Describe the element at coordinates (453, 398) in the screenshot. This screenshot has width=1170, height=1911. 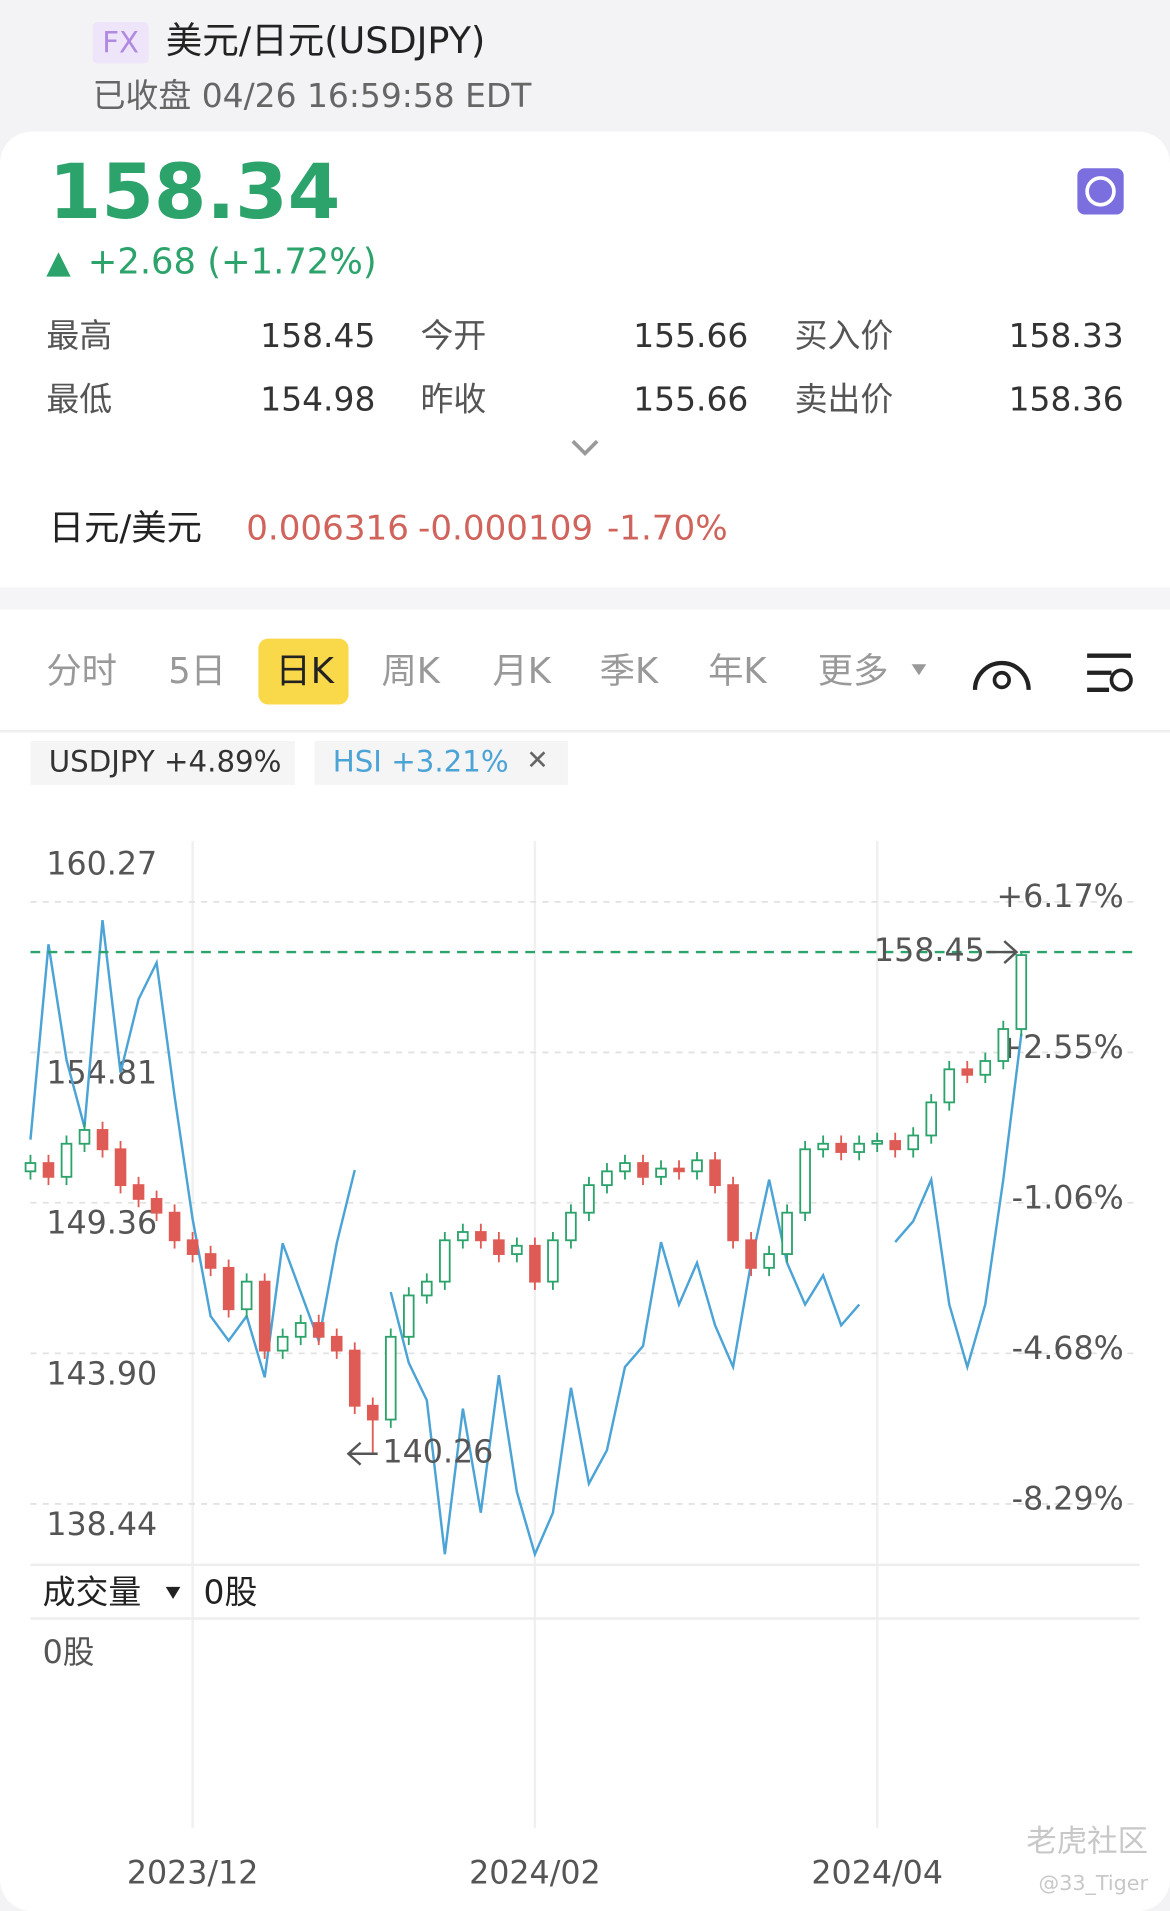
I see `stat-label: 昨收` at that location.